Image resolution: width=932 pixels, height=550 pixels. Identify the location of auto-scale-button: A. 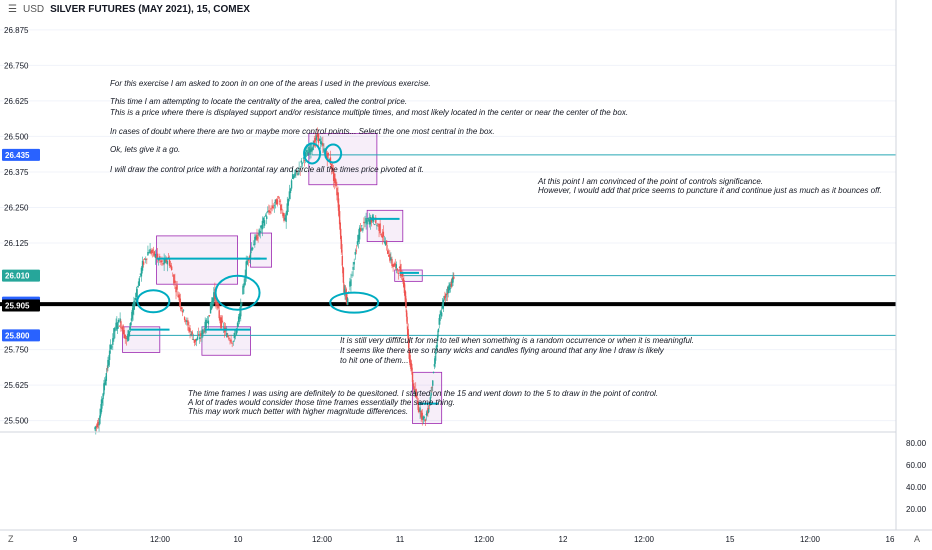
(917, 539).